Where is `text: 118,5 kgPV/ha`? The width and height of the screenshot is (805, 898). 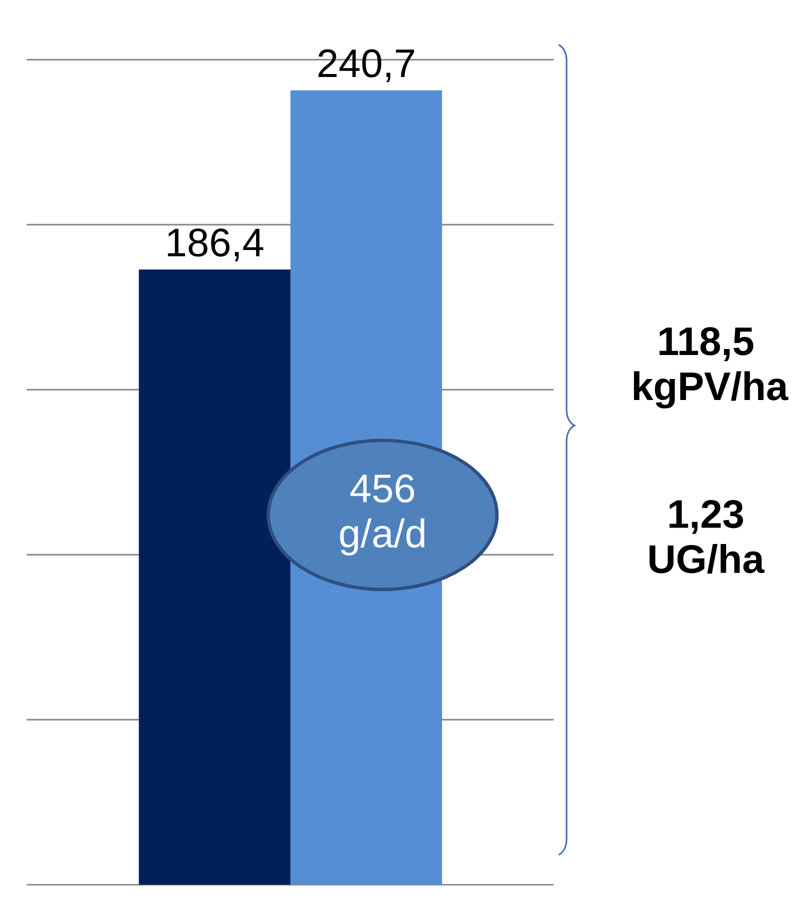 text: 118,5 kgPV/ha is located at coordinates (711, 367).